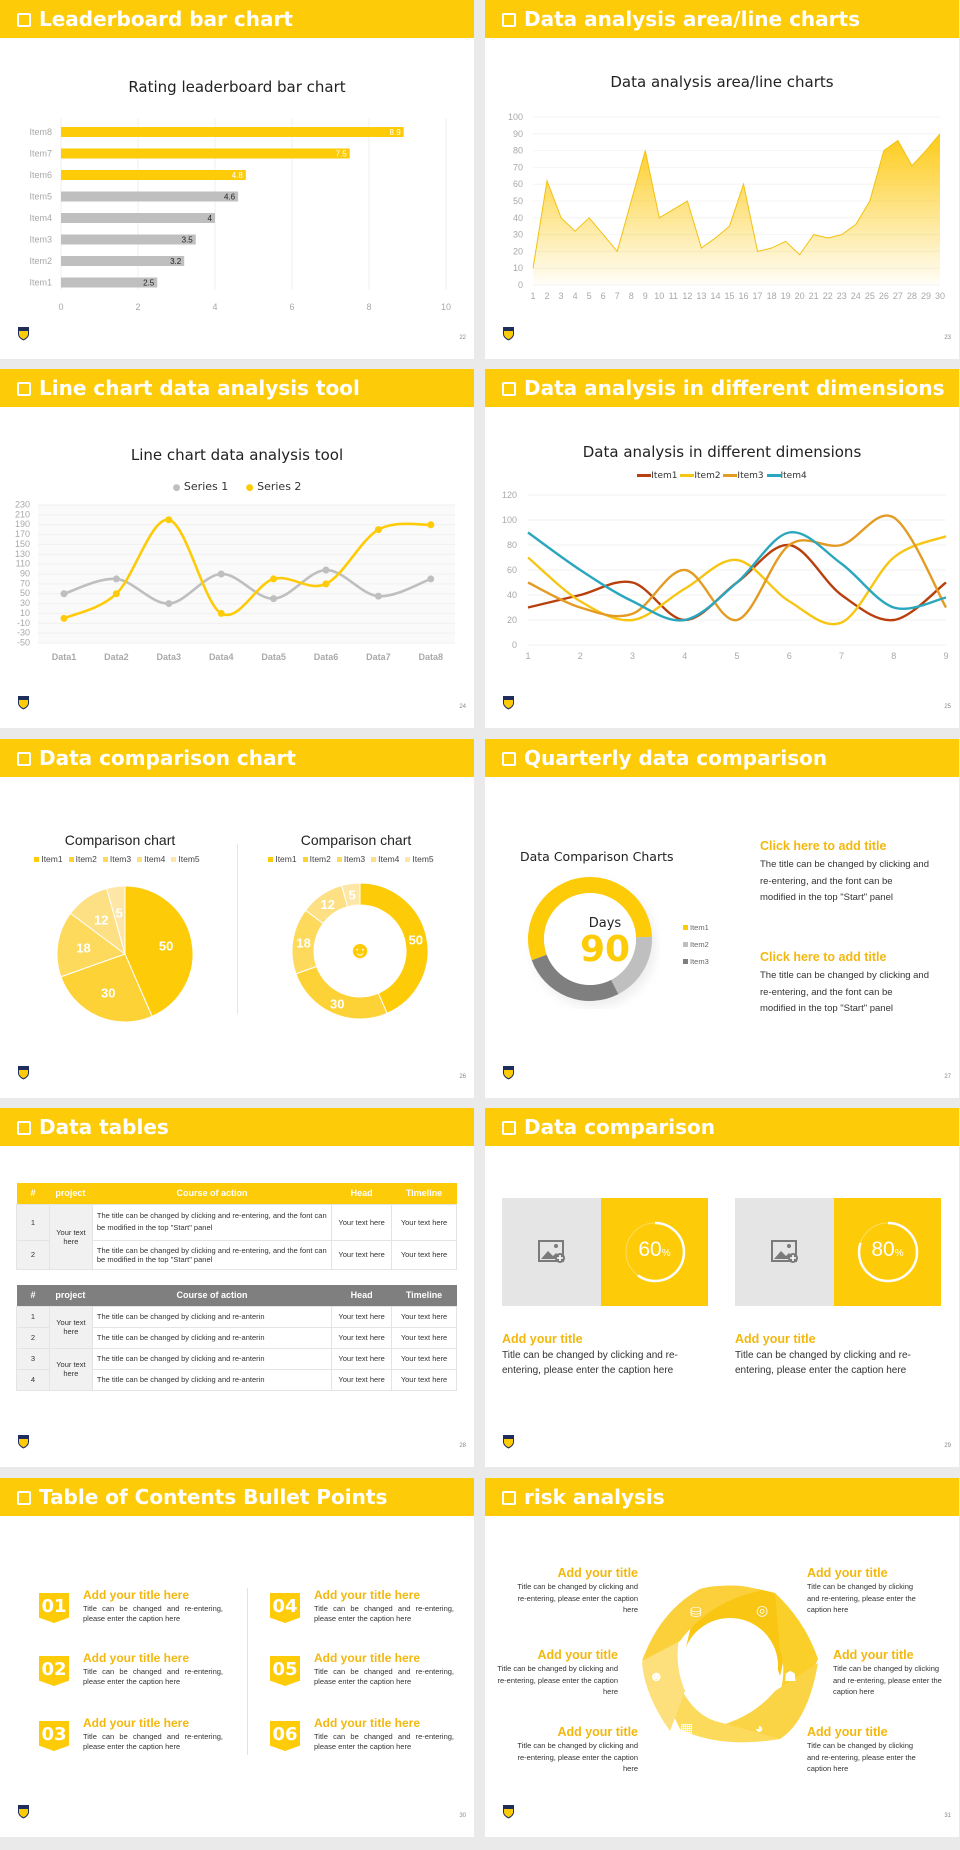 The width and height of the screenshot is (960, 1850). Describe the element at coordinates (120, 840) in the screenshot. I see `pie-title: Comparison chart` at that location.